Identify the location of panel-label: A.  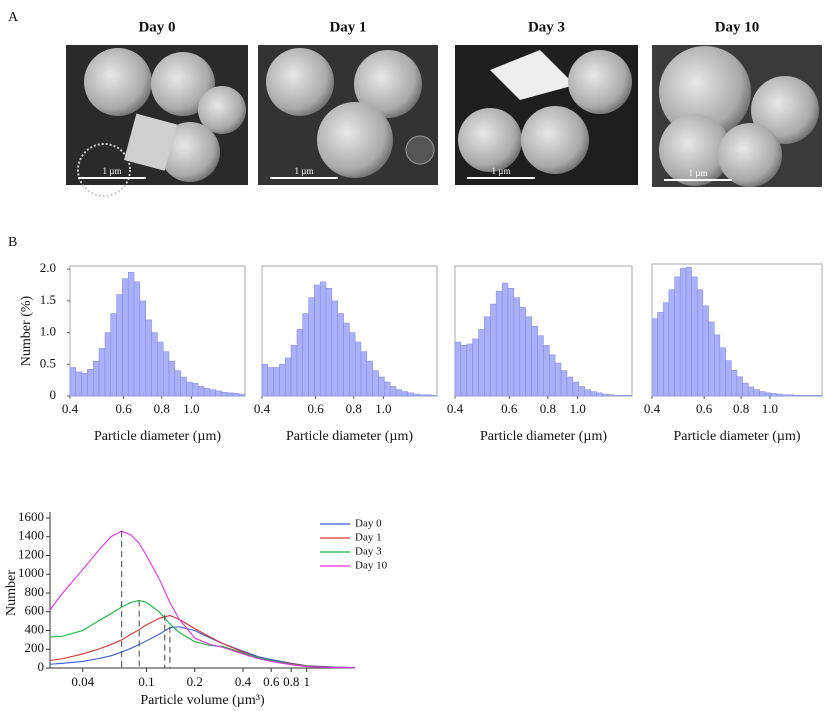
(13, 17).